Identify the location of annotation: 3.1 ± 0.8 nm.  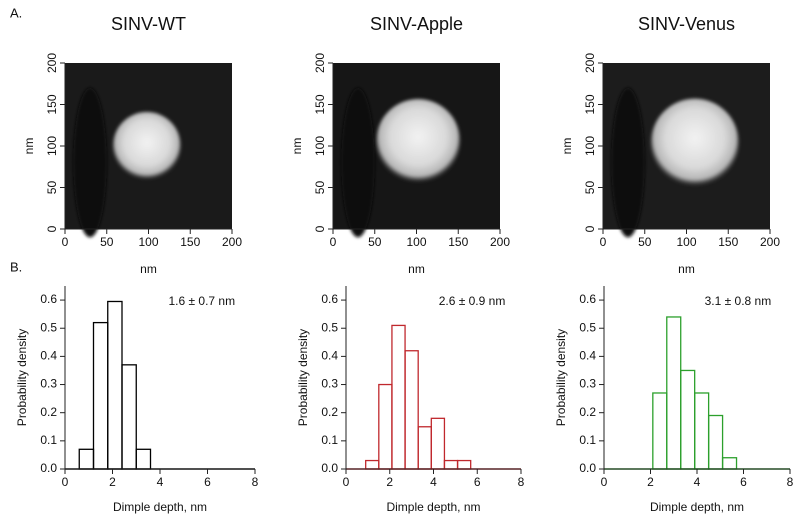
(738, 301).